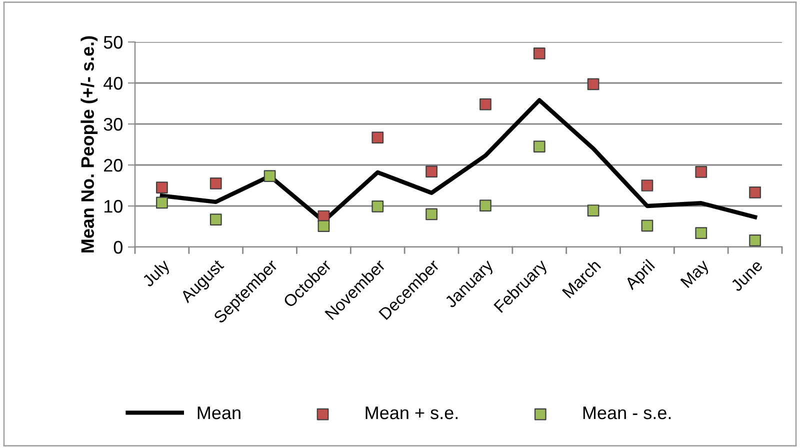  I want to click on y-tick-label: 0, so click(118, 247).